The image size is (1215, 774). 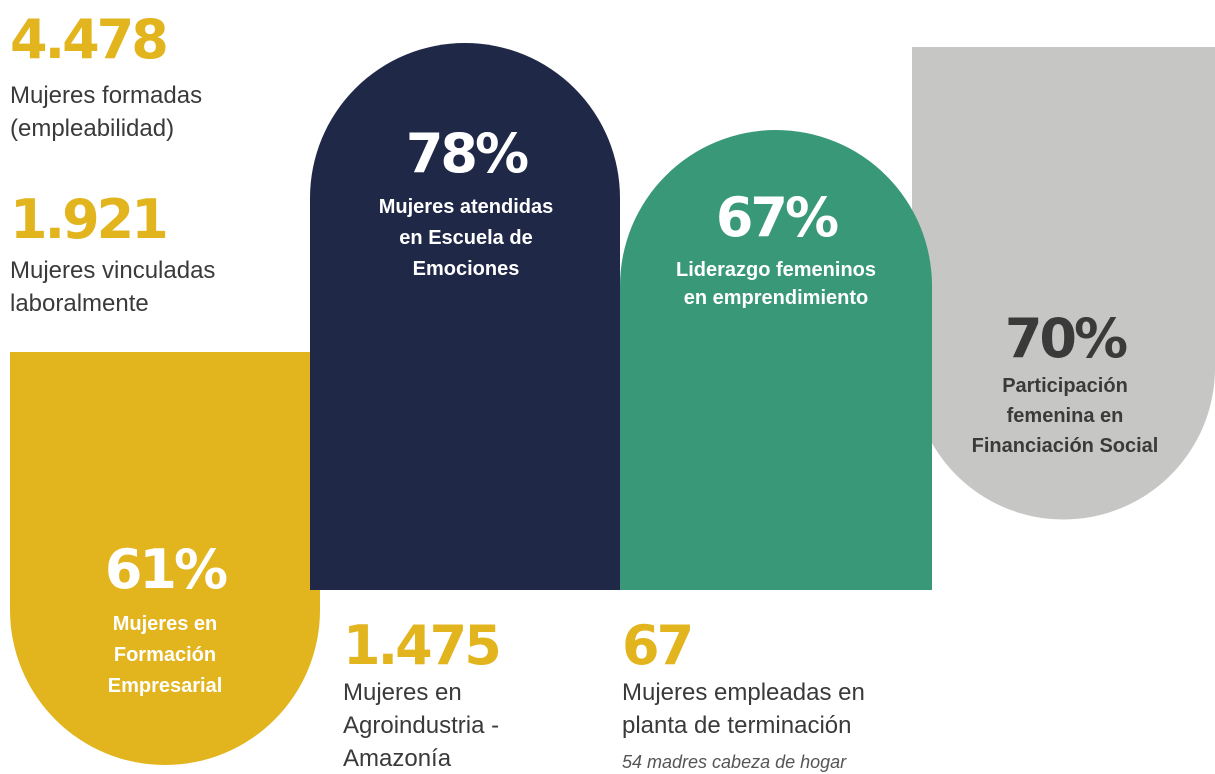 What do you see at coordinates (79, 303) in the screenshot?
I see `stat-label: laboralmente` at bounding box center [79, 303].